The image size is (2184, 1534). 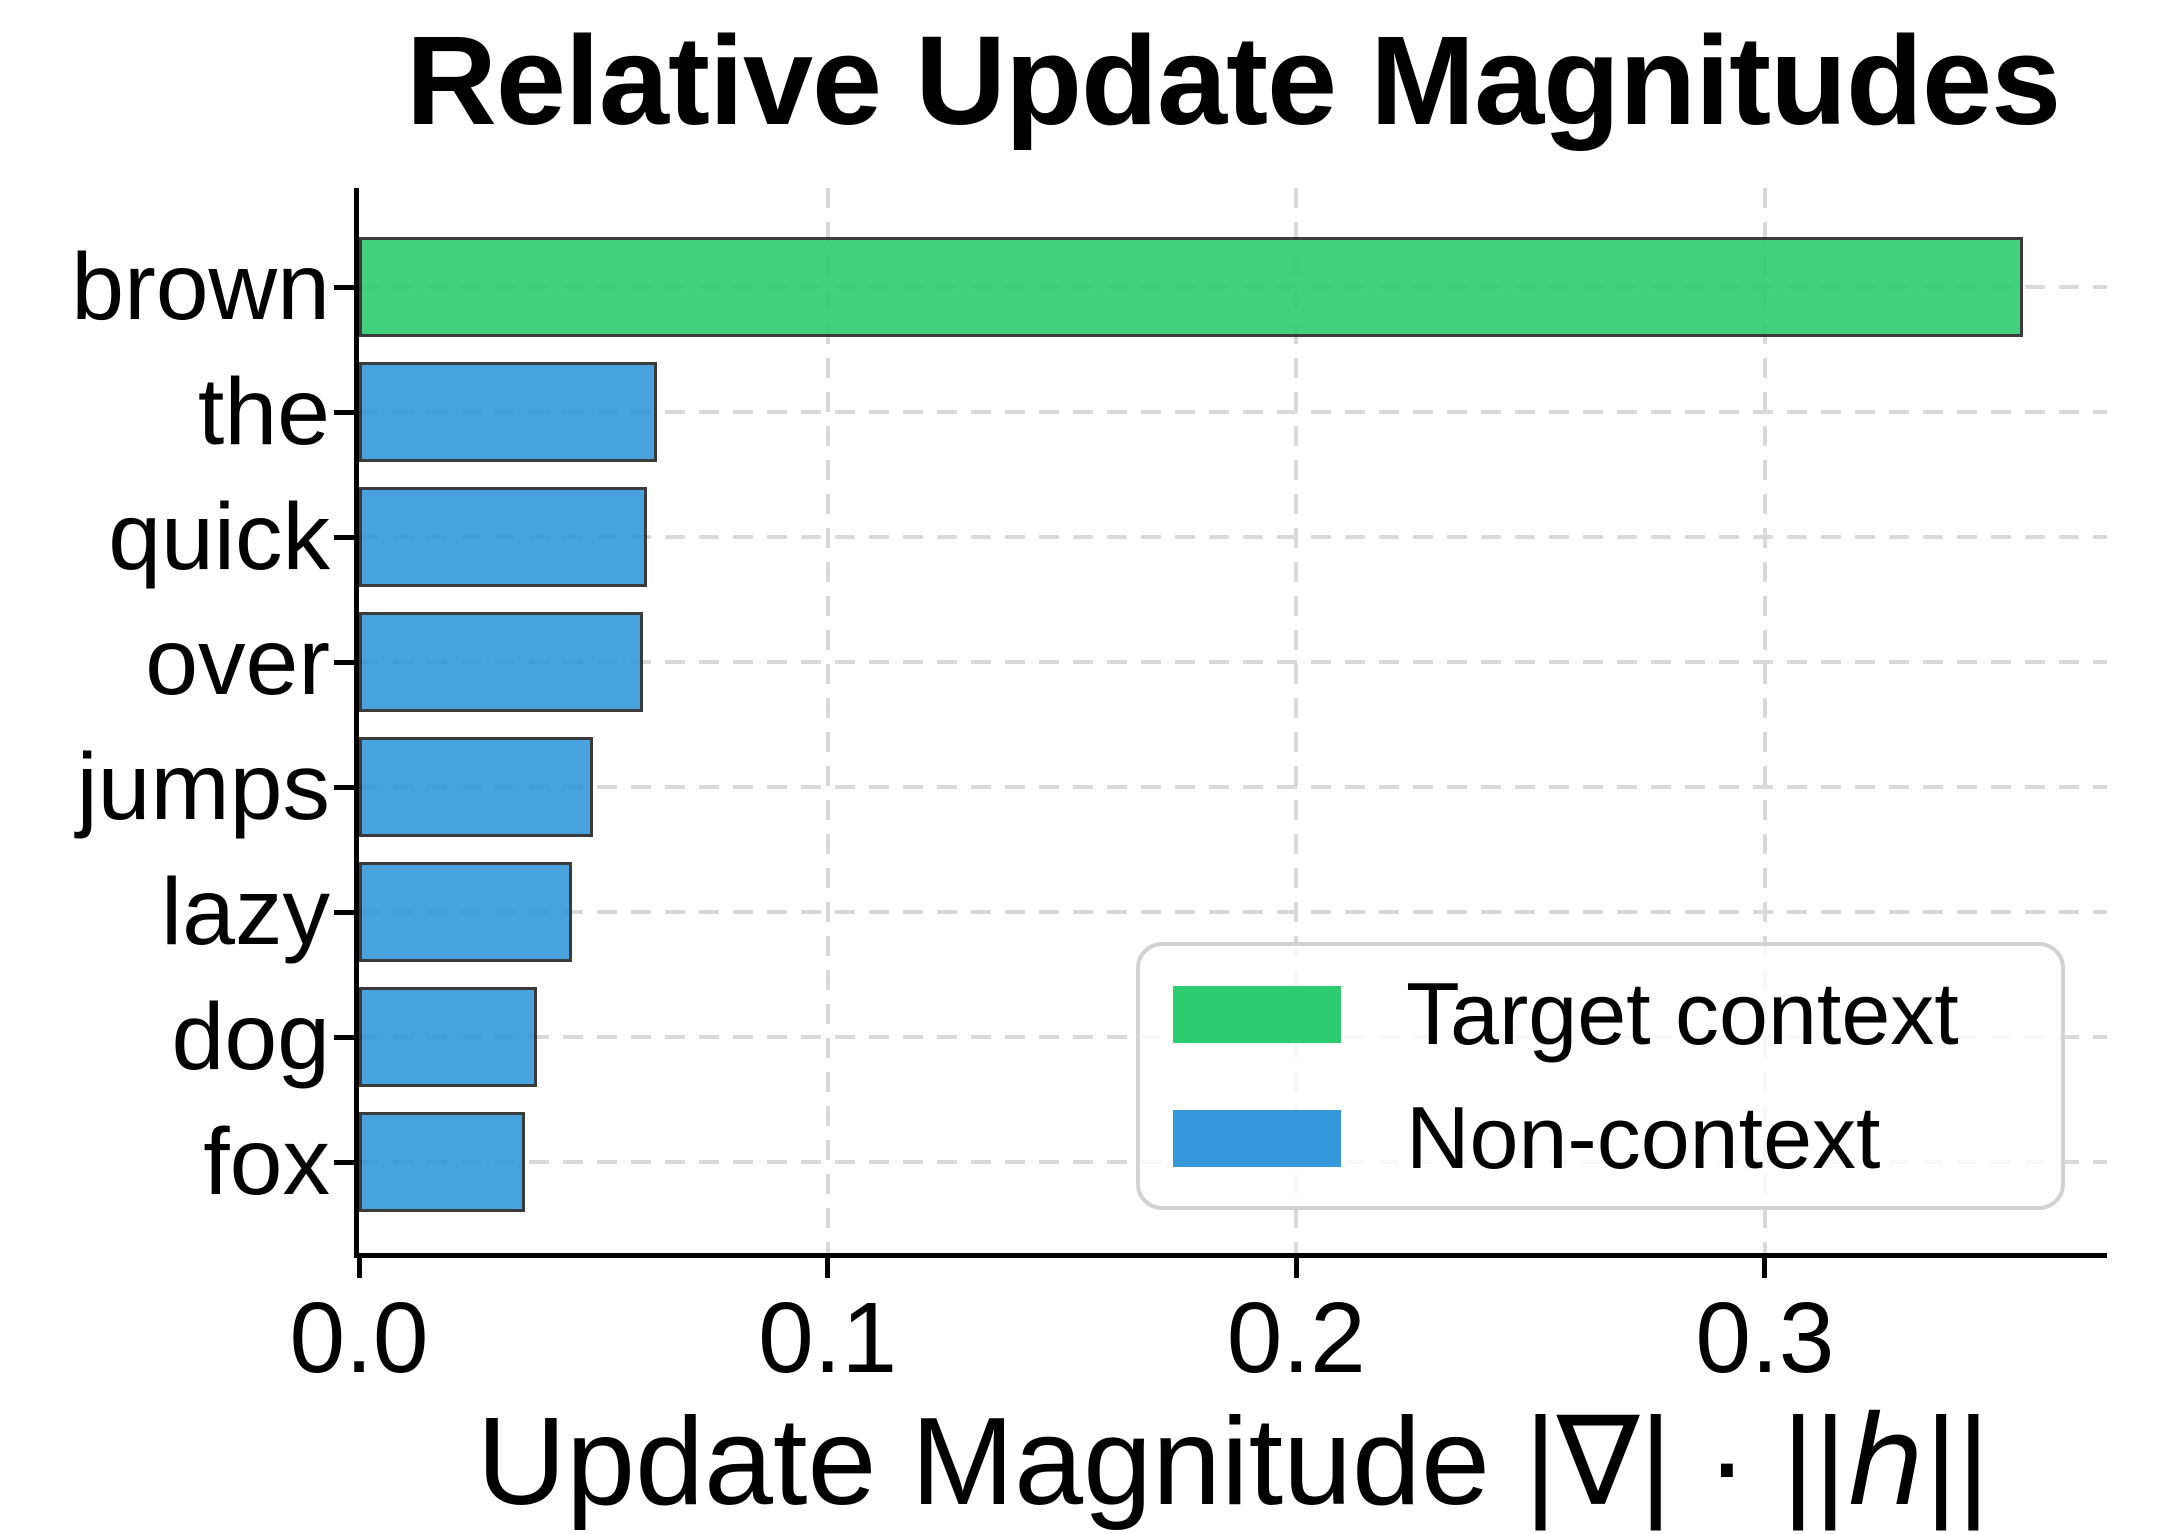 I want to click on y-tick-label-brown: brown, so click(x=200, y=287).